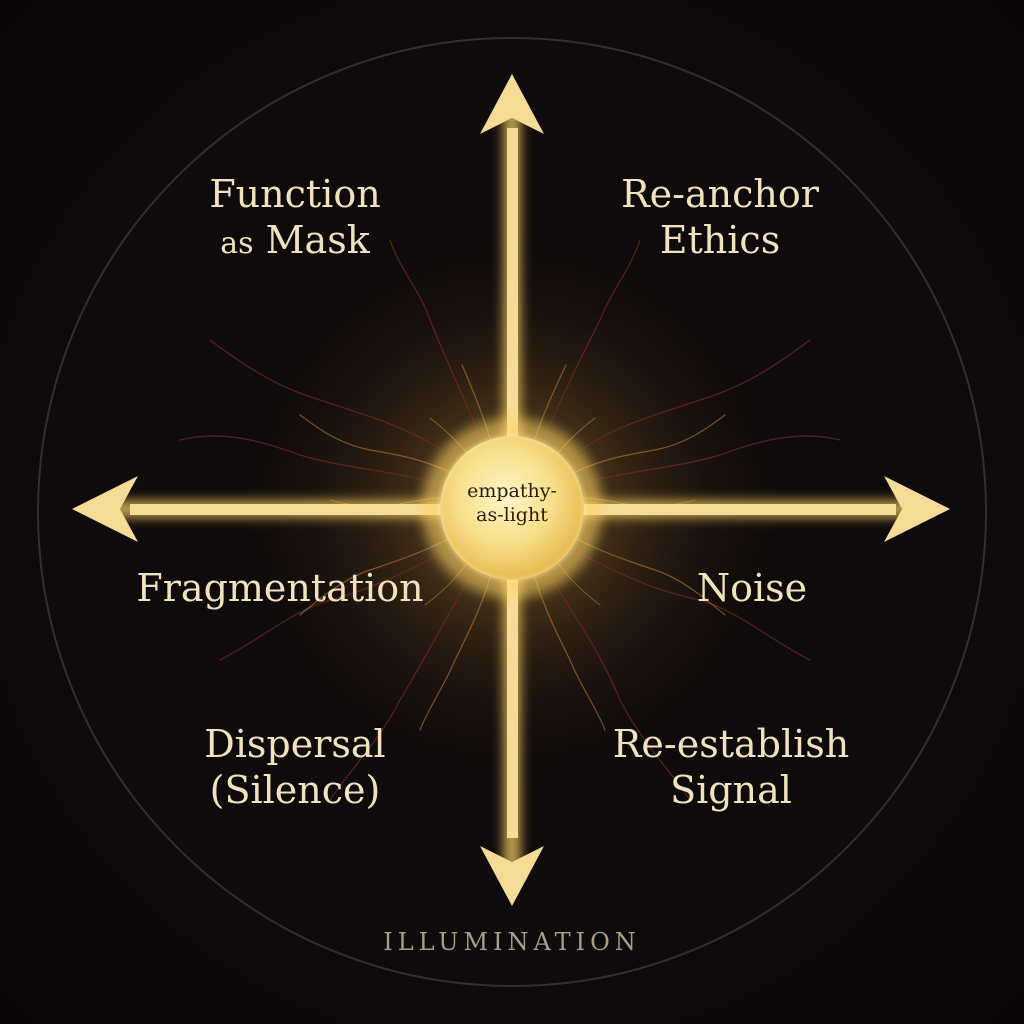 Image resolution: width=1024 pixels, height=1024 pixels. Describe the element at coordinates (731, 744) in the screenshot. I see `label-re-establish: Re-establish` at that location.